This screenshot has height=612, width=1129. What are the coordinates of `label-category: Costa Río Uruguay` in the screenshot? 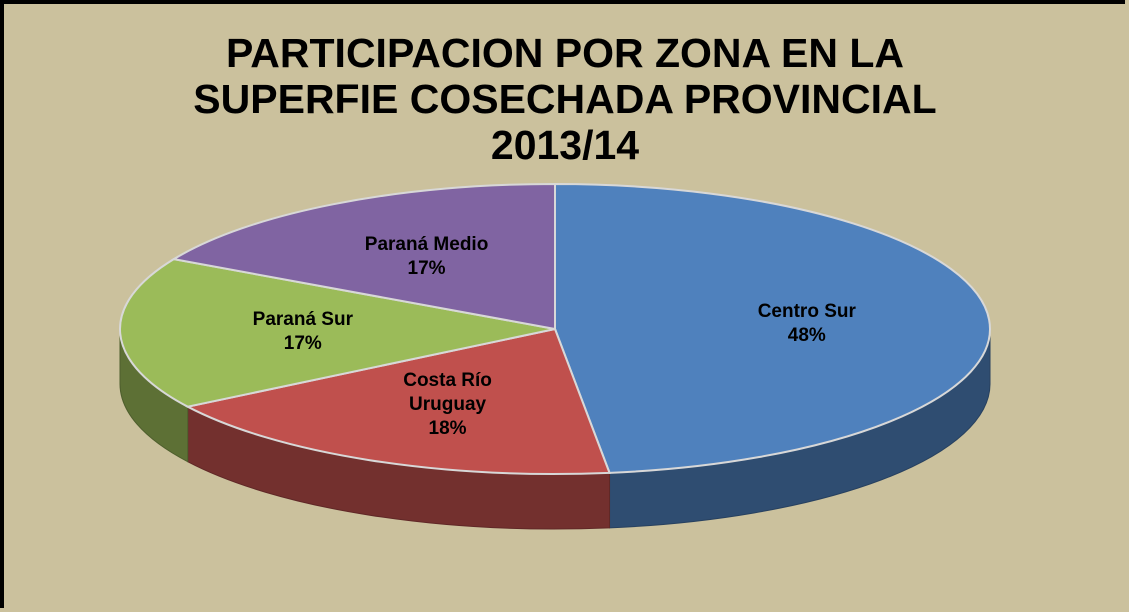 It's located at (447, 393).